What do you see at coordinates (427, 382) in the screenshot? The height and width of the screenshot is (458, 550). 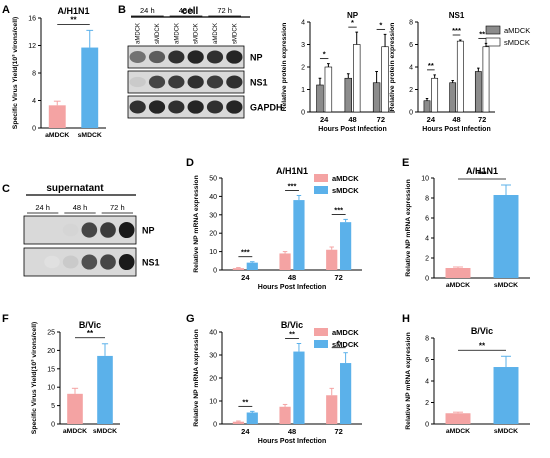 I see `chart-h-tick-label: 4` at bounding box center [427, 382].